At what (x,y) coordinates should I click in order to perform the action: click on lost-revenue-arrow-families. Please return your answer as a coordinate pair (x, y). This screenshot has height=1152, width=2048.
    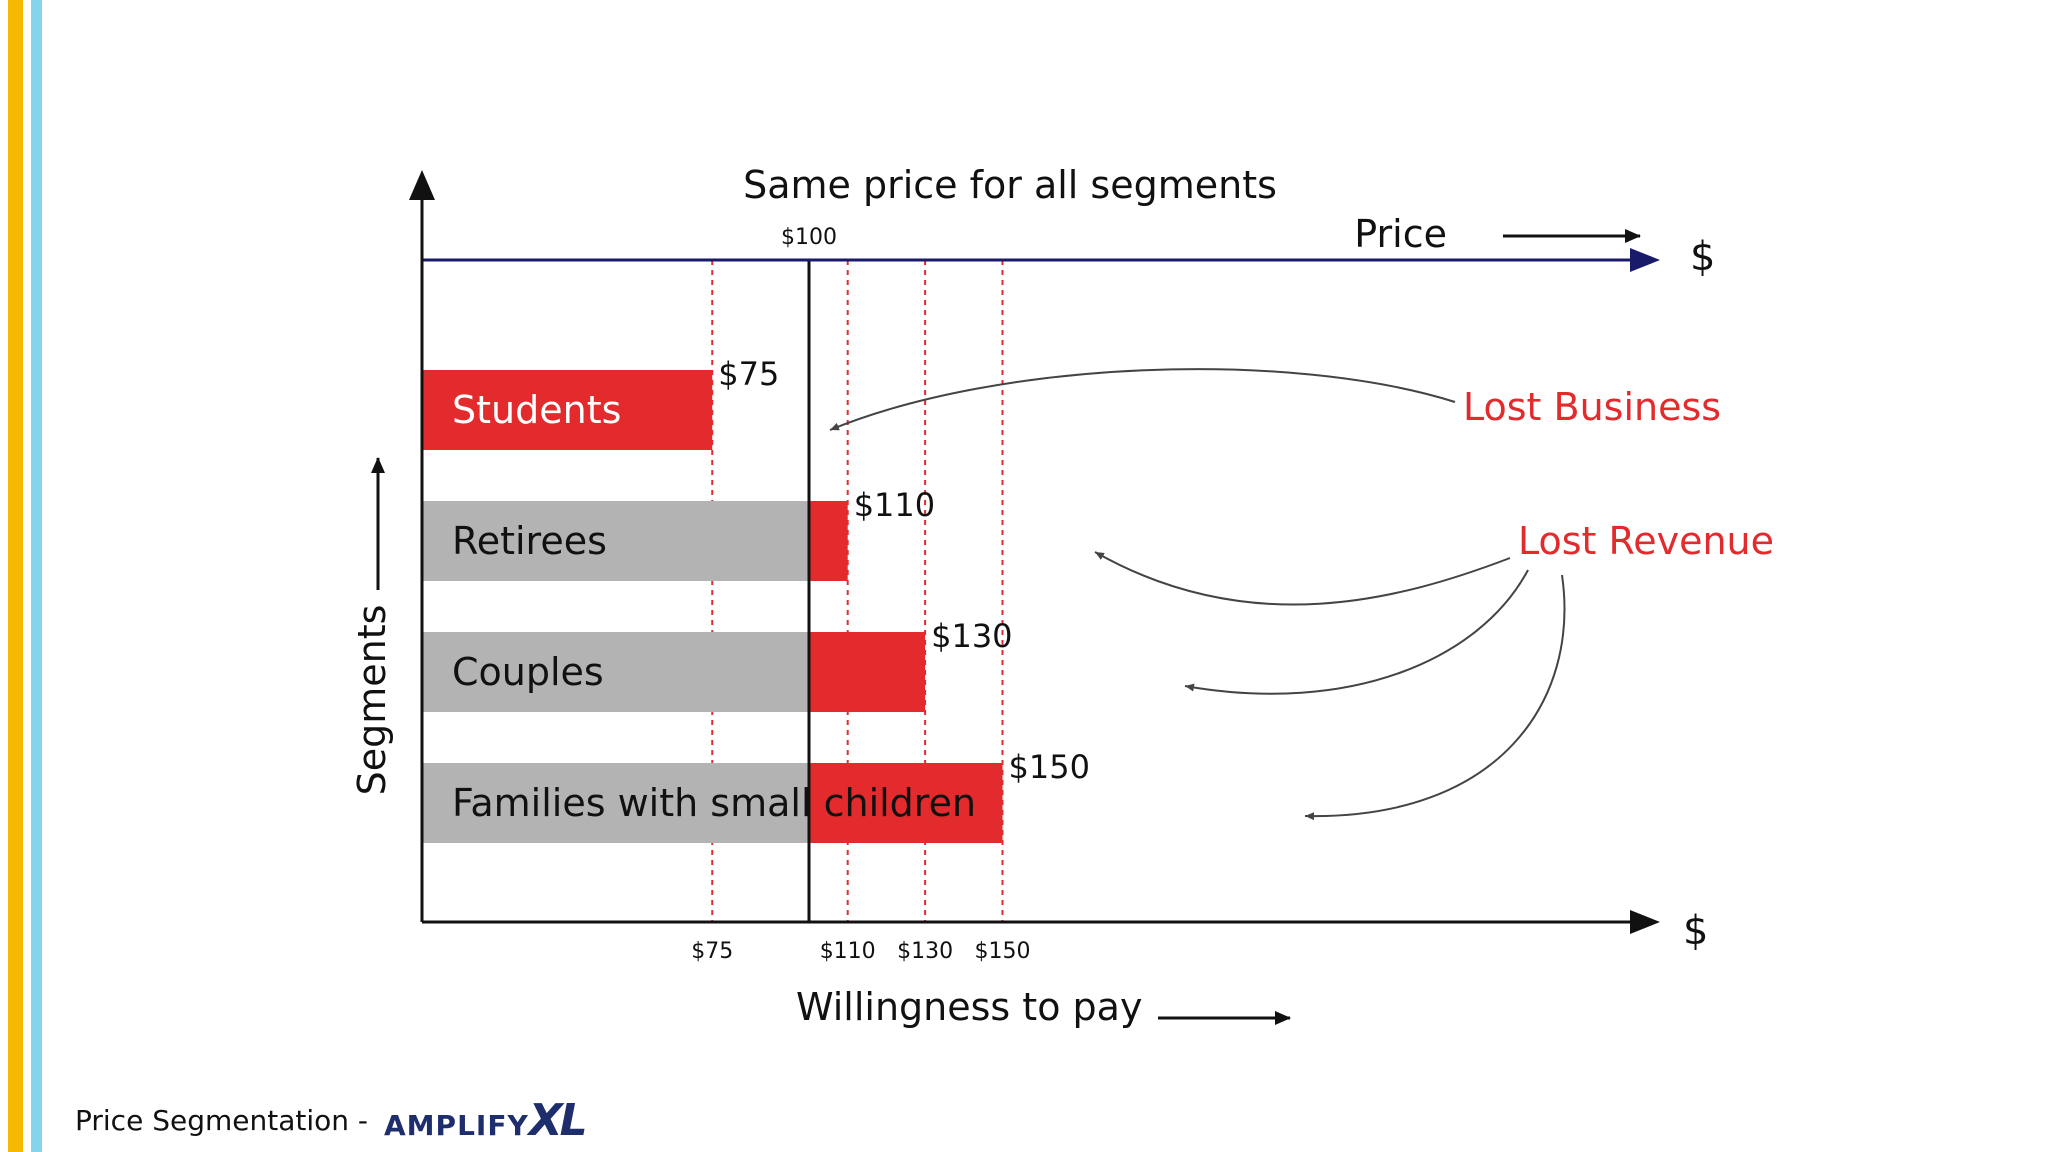
    Looking at the image, I should click on (1435, 697).